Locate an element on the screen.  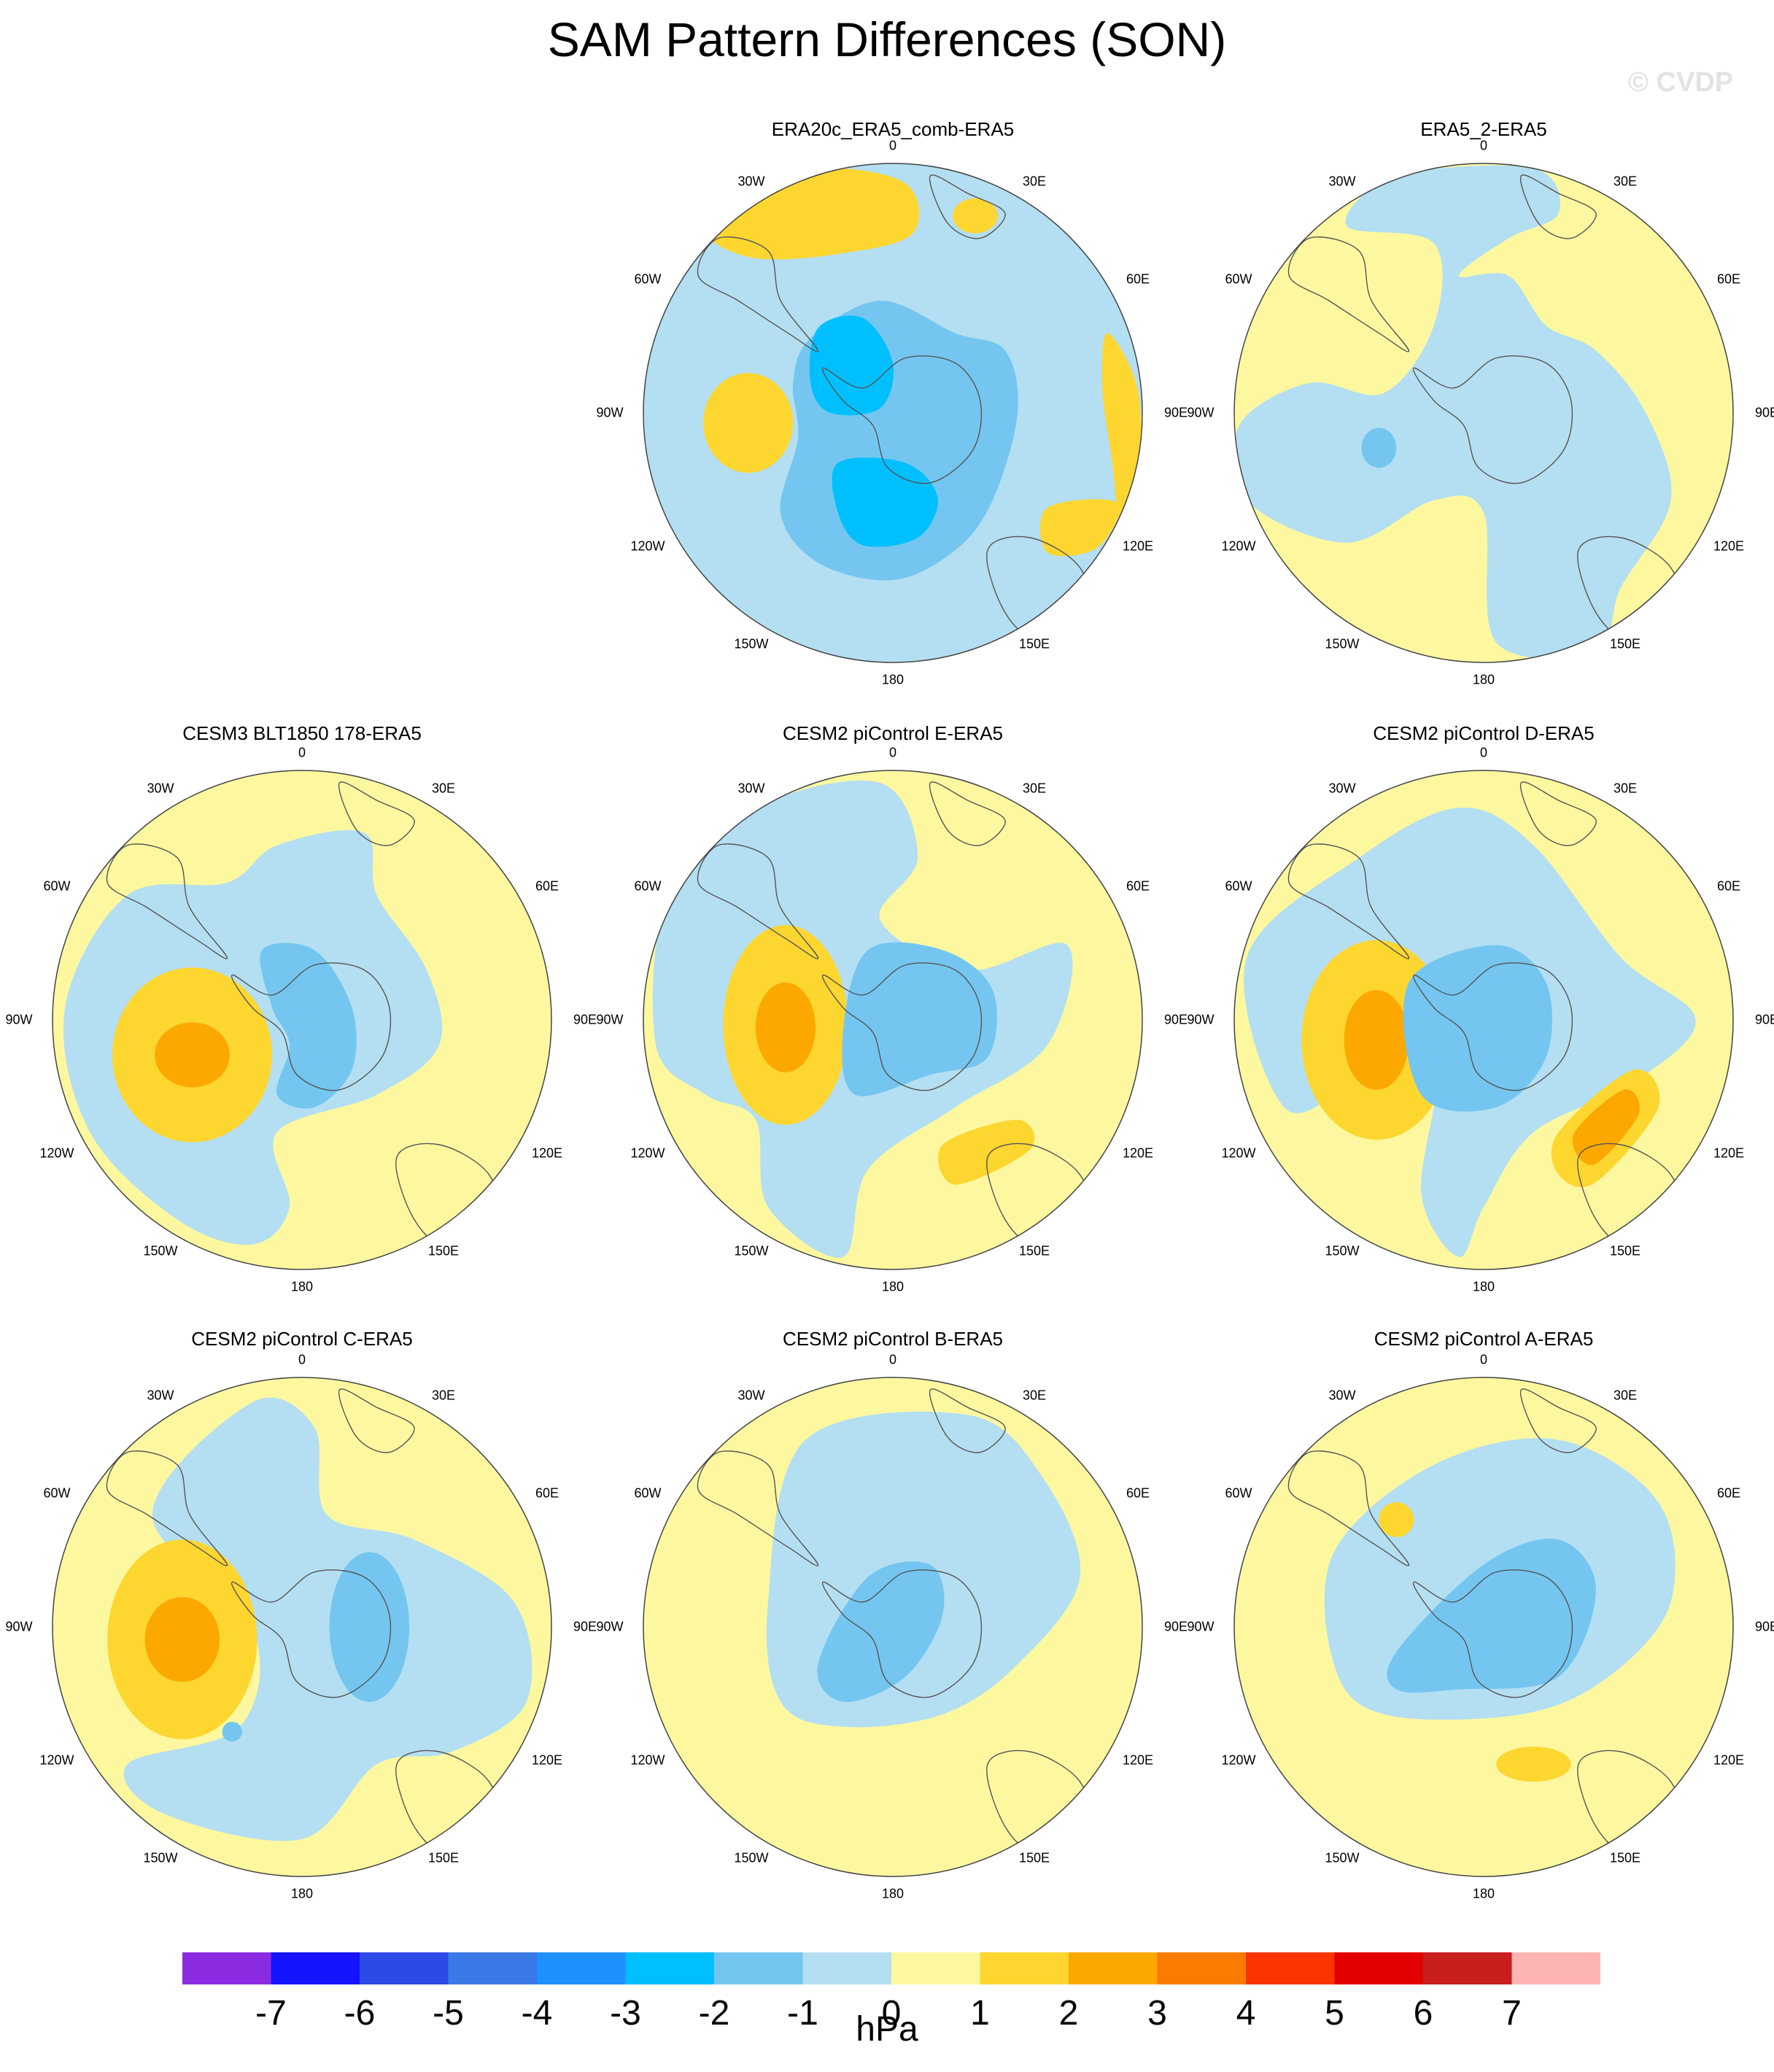
colorbar-tick-label: -6 is located at coordinates (360, 2013).